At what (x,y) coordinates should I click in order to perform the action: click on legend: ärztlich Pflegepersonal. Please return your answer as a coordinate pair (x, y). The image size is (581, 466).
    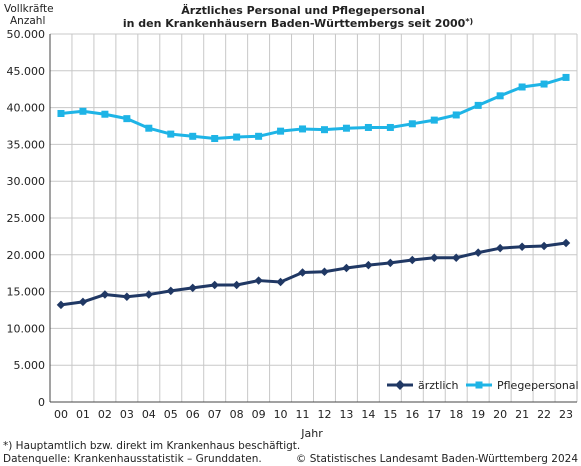
    Looking at the image, I should click on (483, 385).